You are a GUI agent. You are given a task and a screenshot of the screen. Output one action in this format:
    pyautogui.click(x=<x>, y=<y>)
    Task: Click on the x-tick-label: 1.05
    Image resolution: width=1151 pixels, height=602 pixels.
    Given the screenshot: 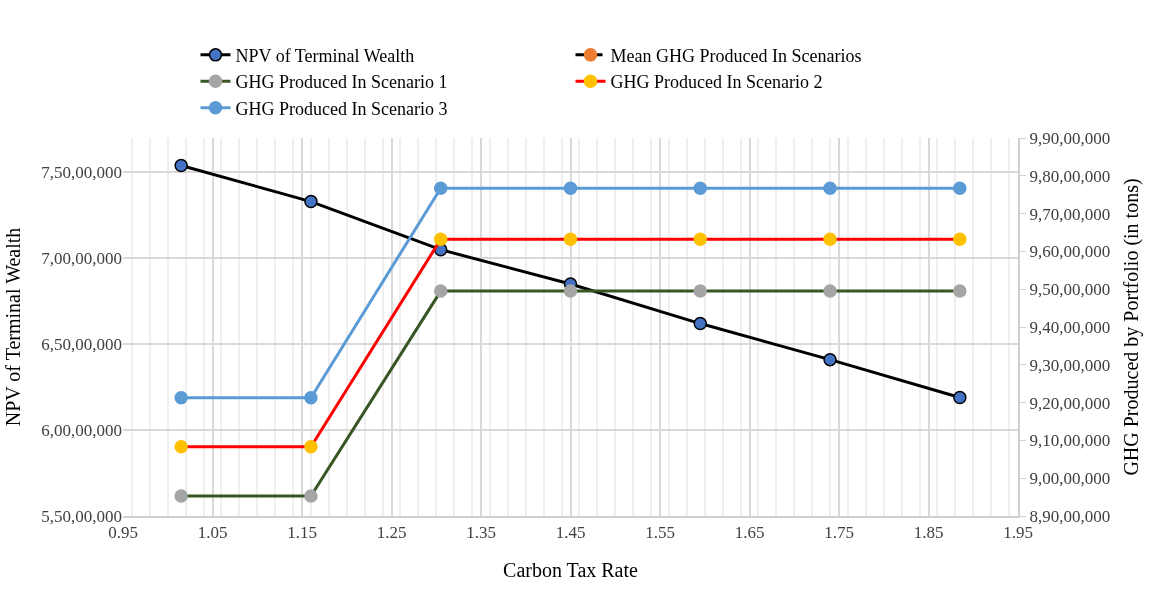 What is the action you would take?
    pyautogui.click(x=212, y=533)
    